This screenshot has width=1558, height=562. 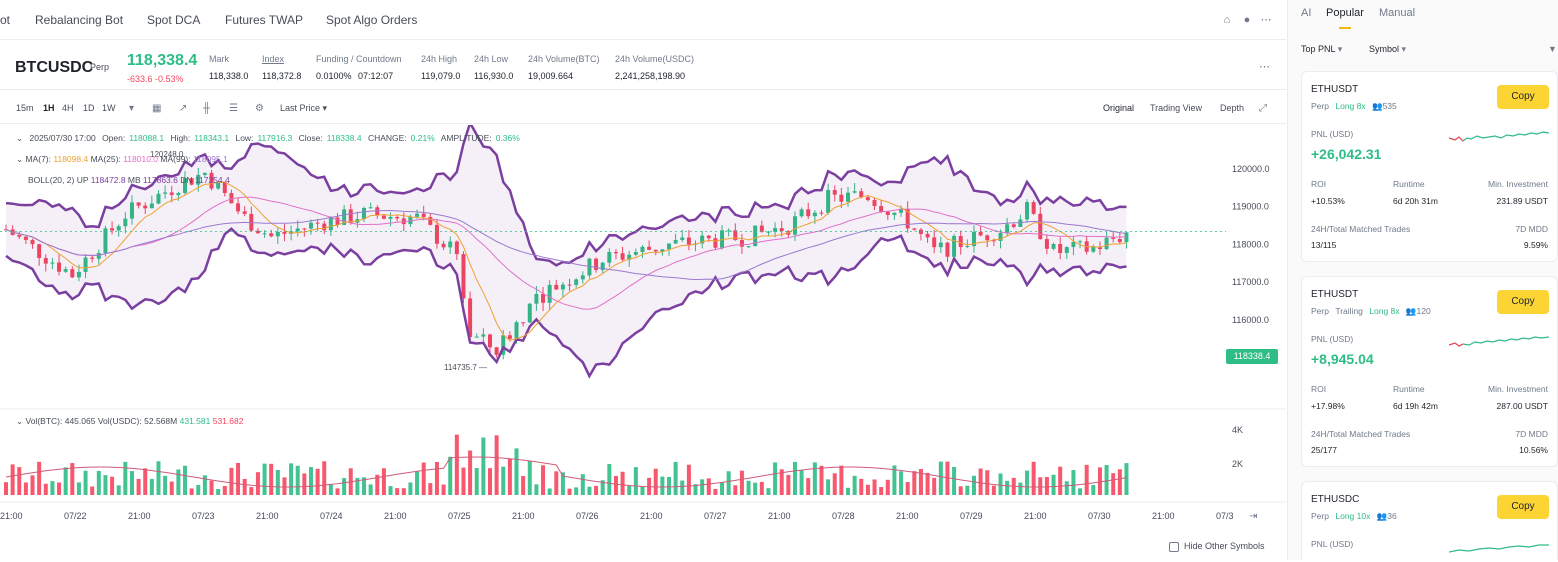 I want to click on chevron-down-icon: ▾, so click(x=132, y=108).